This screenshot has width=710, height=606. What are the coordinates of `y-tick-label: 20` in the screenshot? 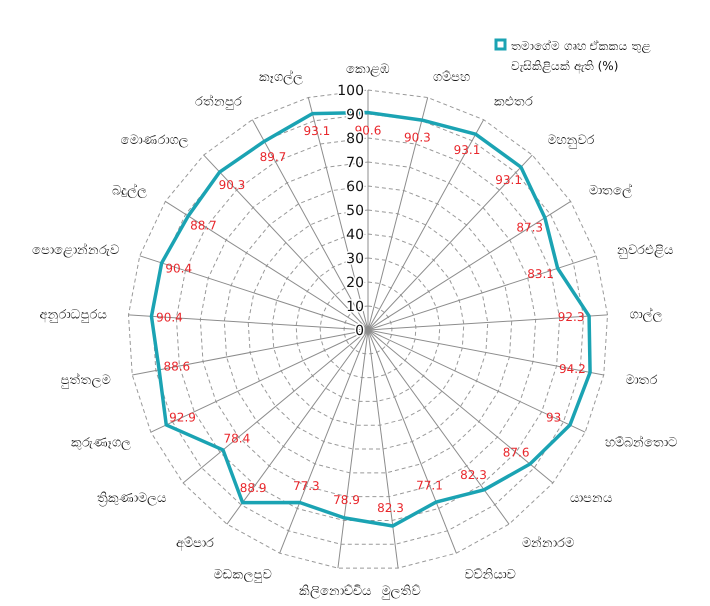 It's located at (355, 283).